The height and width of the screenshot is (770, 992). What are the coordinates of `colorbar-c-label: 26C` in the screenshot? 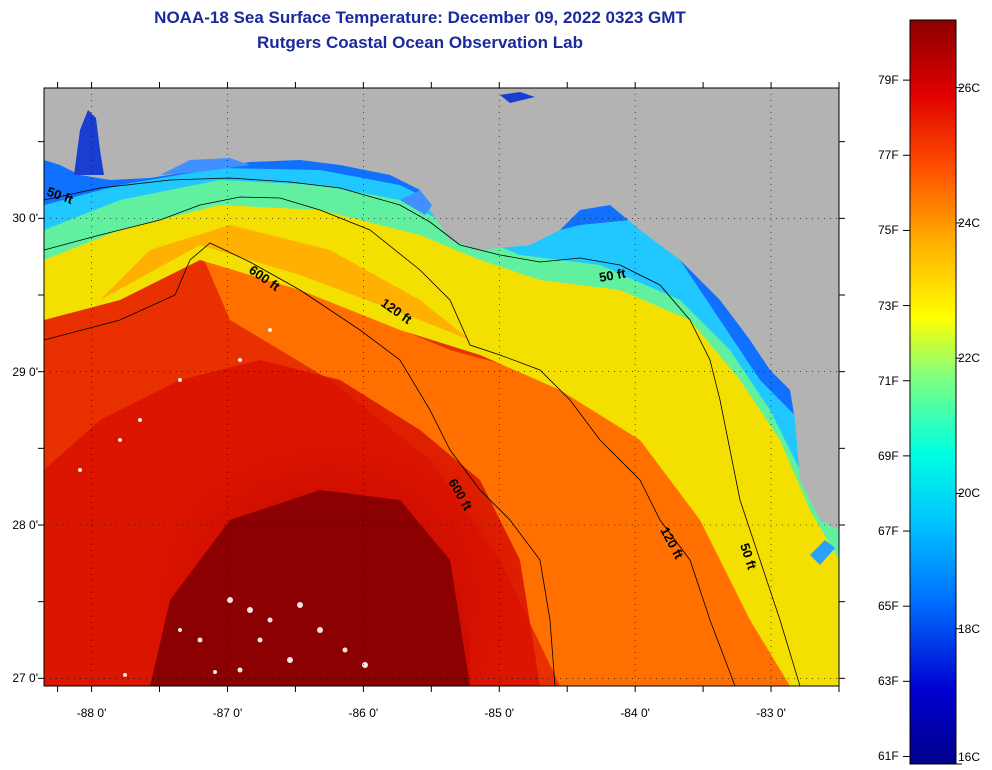 It's located at (969, 87).